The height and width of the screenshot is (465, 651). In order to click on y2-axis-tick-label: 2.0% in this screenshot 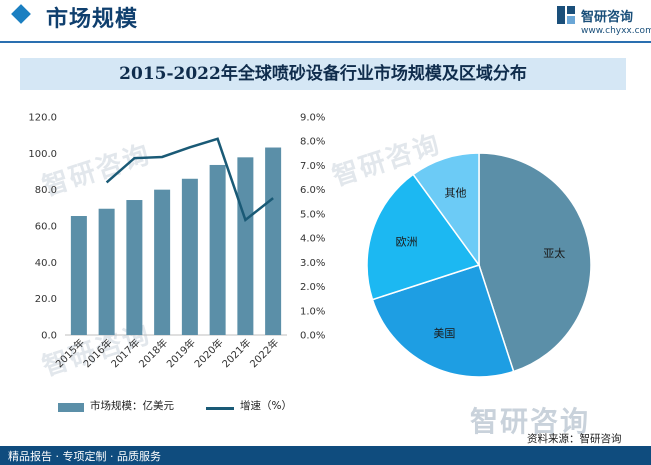, I will do `click(312, 287)`.